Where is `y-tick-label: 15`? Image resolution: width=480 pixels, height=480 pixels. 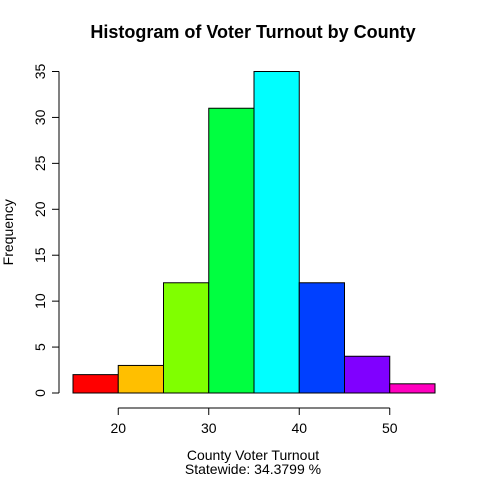 y-tick-label: 15 is located at coordinates (40, 255).